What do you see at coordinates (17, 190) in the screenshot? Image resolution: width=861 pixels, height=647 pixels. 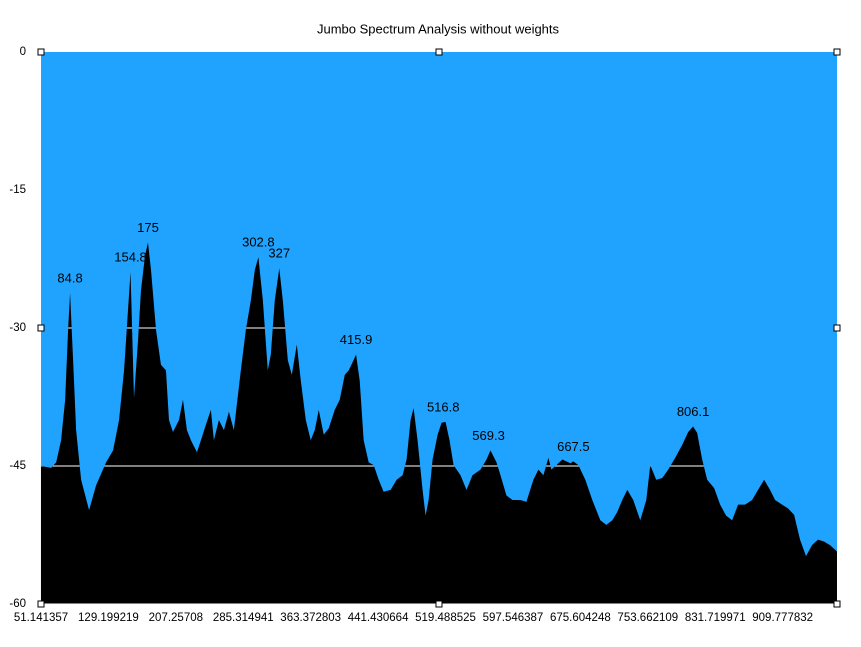 I see `y-tick-label: -15` at bounding box center [17, 190].